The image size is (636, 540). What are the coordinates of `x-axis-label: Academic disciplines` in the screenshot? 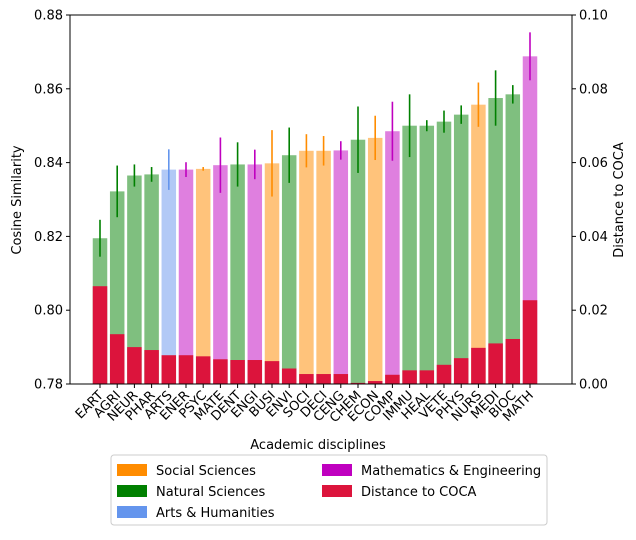 It's located at (318, 445).